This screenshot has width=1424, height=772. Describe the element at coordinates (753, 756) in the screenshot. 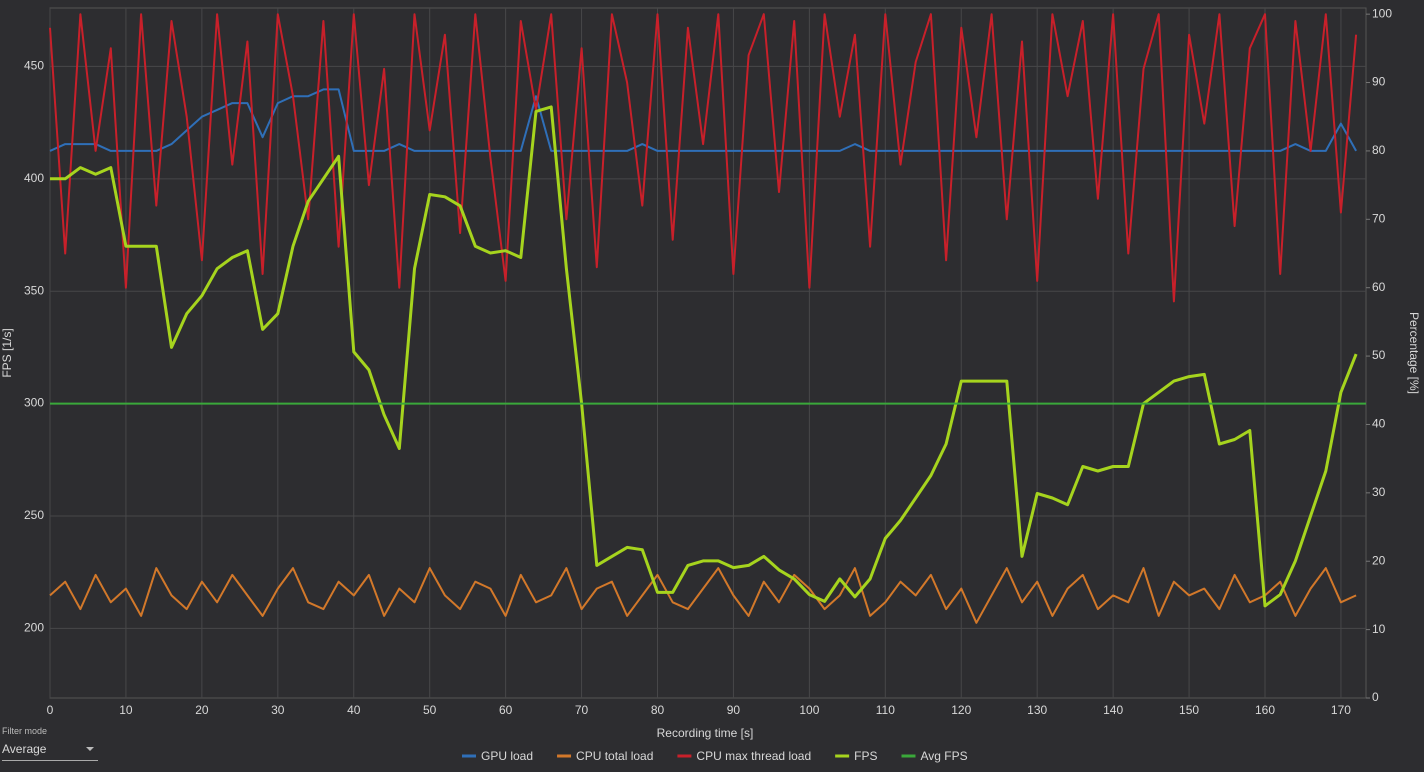

I see `legend-label: CPU max thread load` at that location.